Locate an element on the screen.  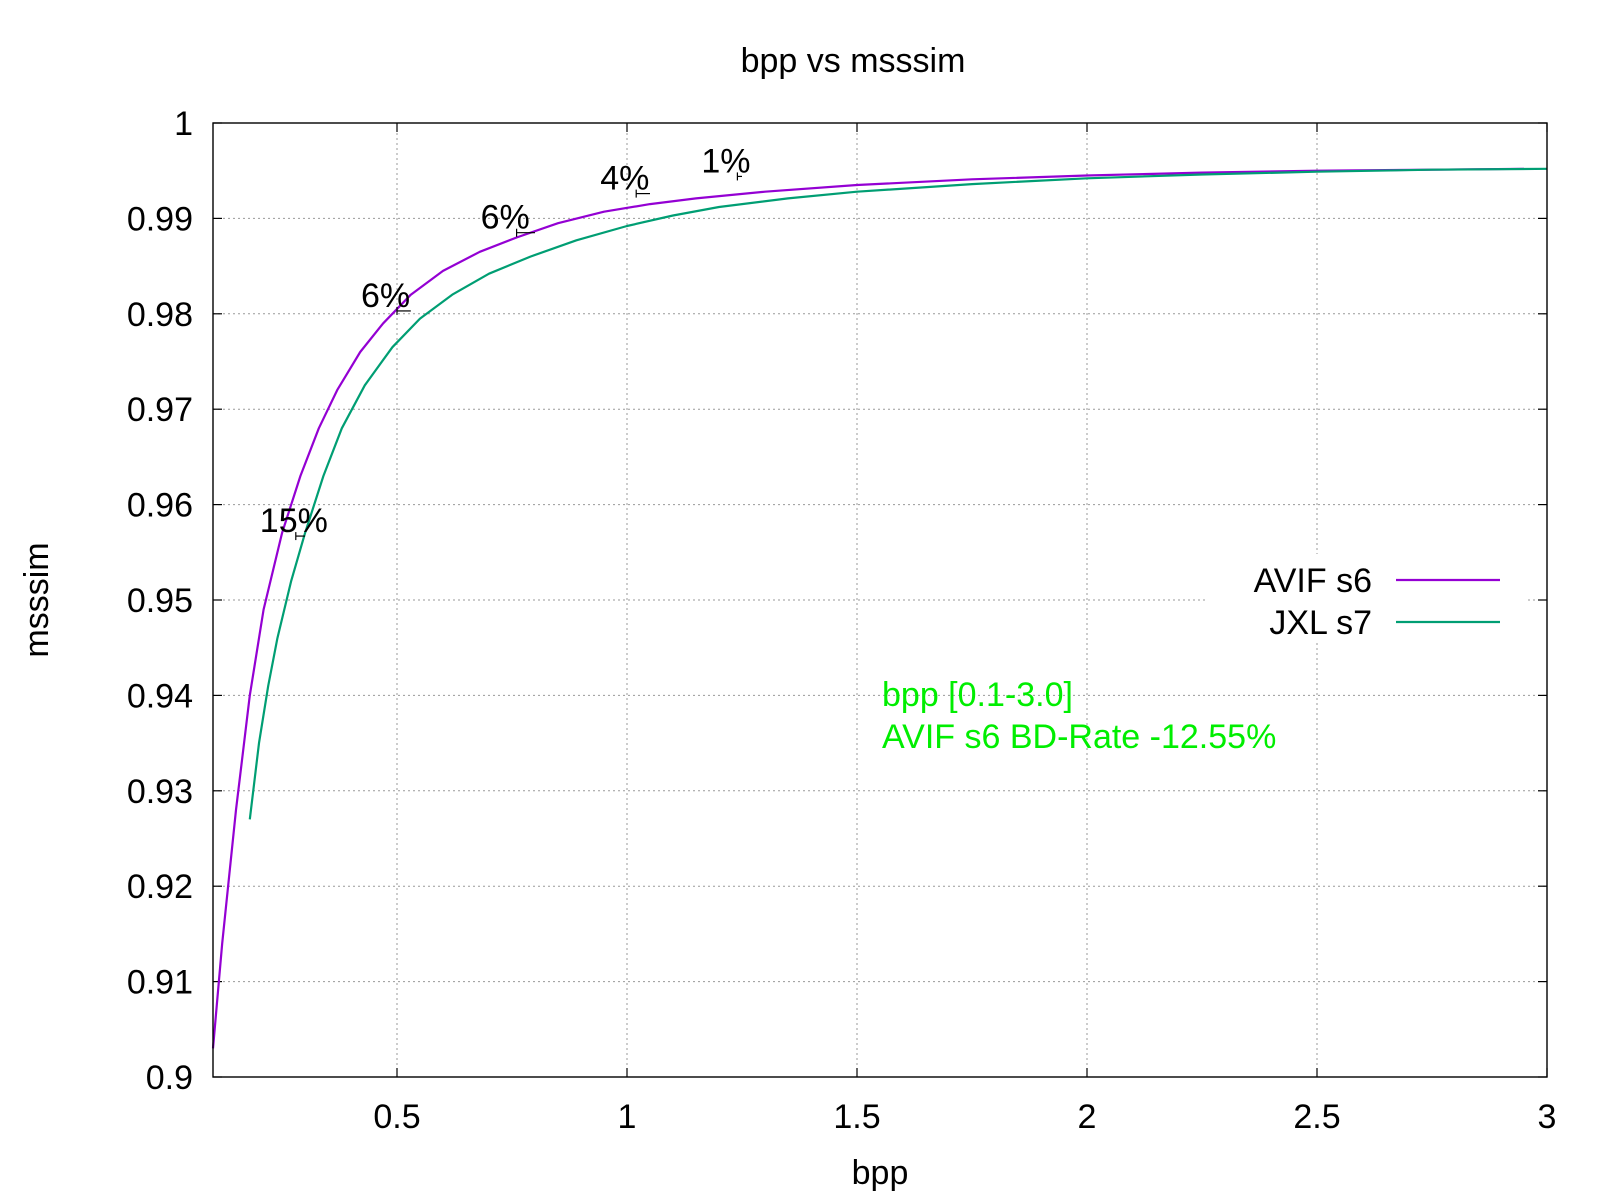
x-tick-label: 3 is located at coordinates (1547, 1117).